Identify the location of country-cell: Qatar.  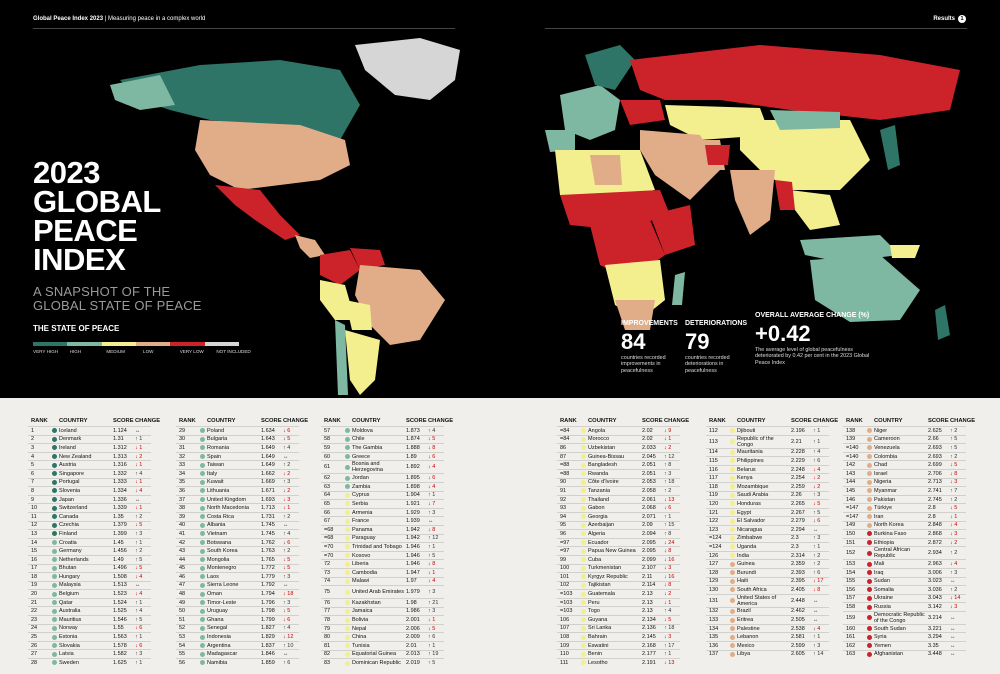
(66, 602).